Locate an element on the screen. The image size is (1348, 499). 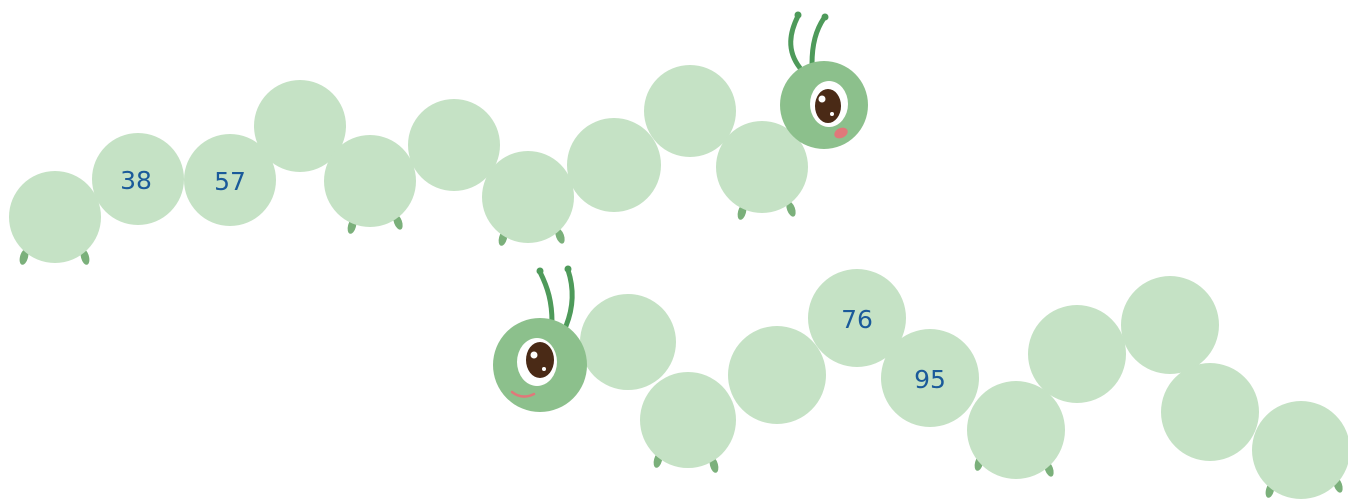
caterpillar-top-head is located at coordinates (824, 80).